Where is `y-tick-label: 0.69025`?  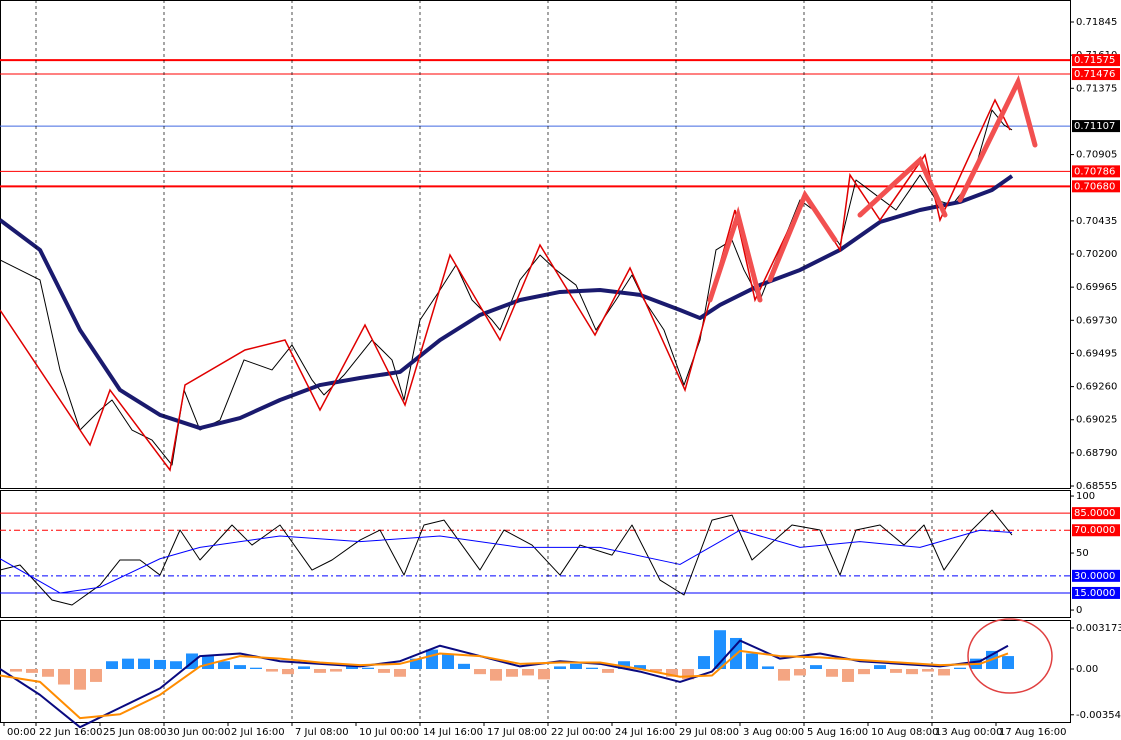
y-tick-label: 0.69025 is located at coordinates (1096, 420).